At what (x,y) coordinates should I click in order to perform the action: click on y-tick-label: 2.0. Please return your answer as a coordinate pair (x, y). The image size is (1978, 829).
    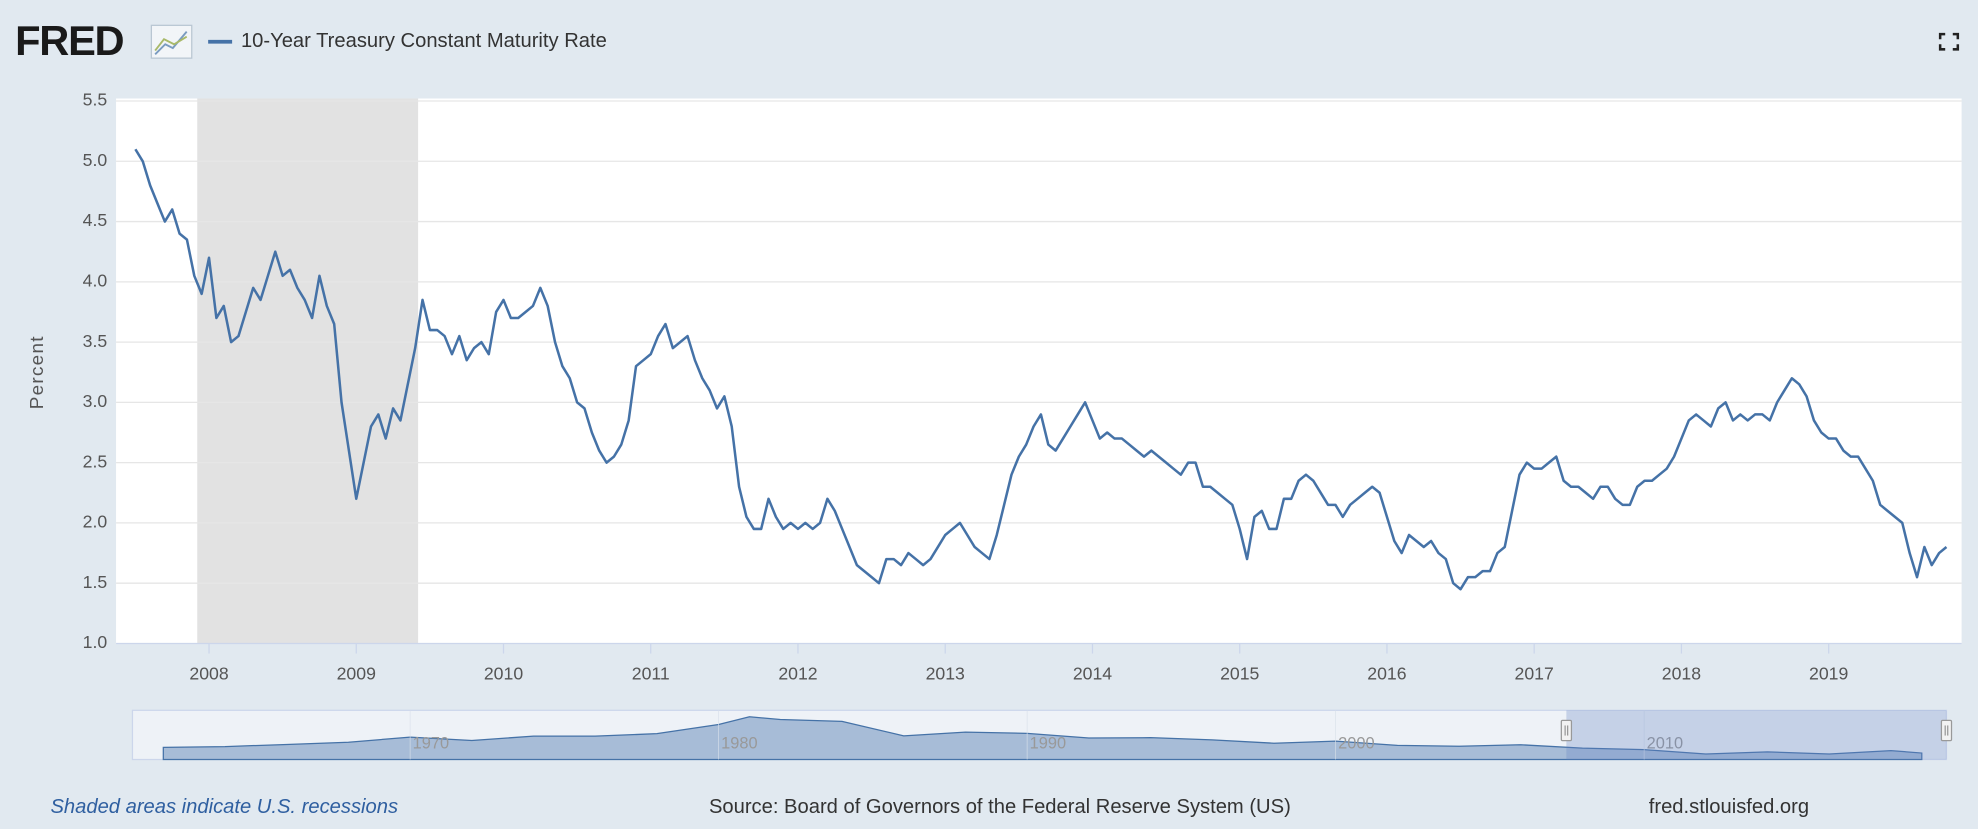
    Looking at the image, I should click on (95, 522).